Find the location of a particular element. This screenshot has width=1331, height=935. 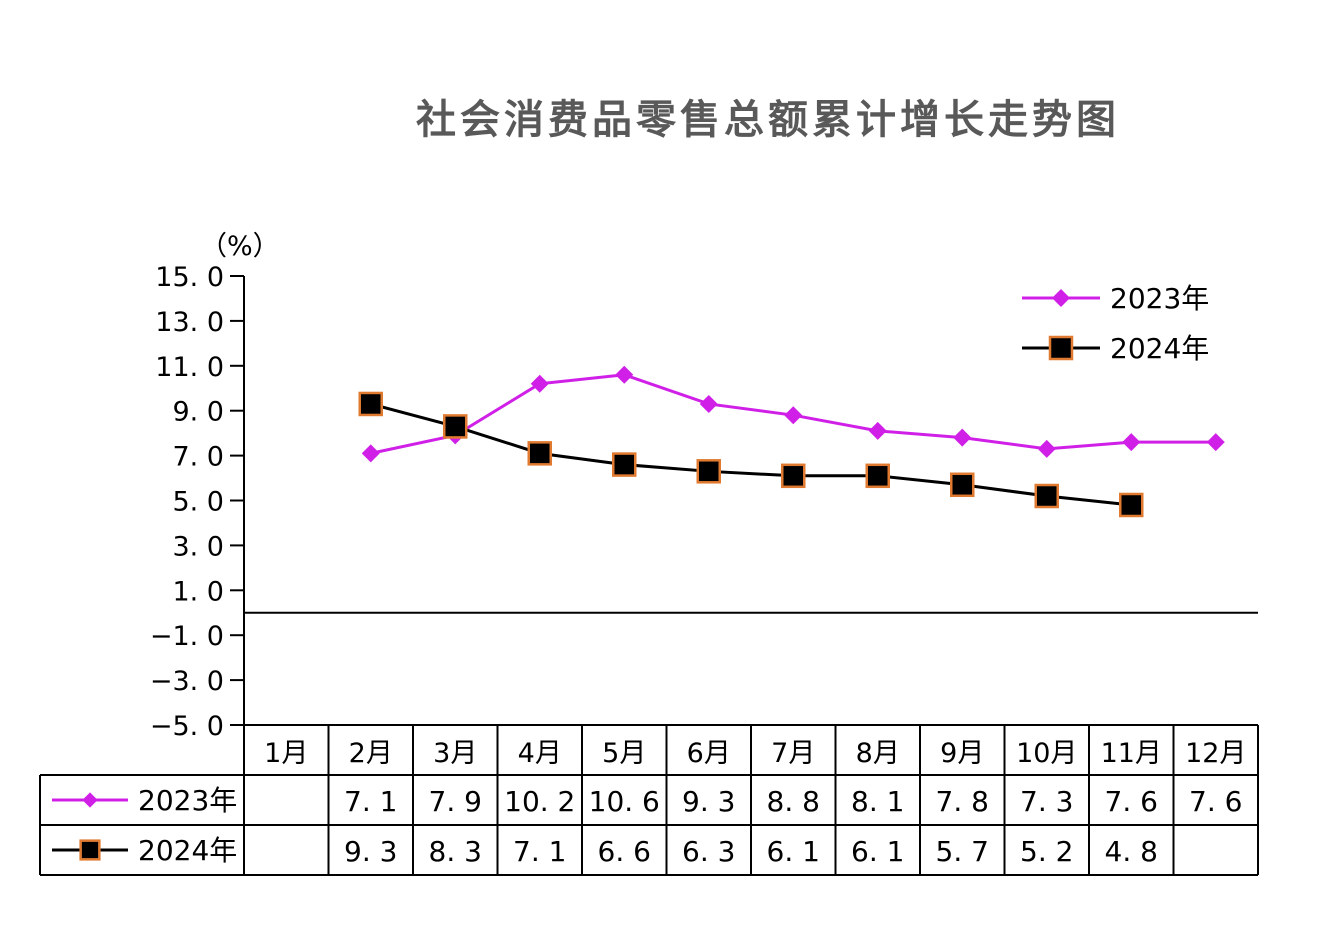

data-label: 8. 1 is located at coordinates (877, 801).